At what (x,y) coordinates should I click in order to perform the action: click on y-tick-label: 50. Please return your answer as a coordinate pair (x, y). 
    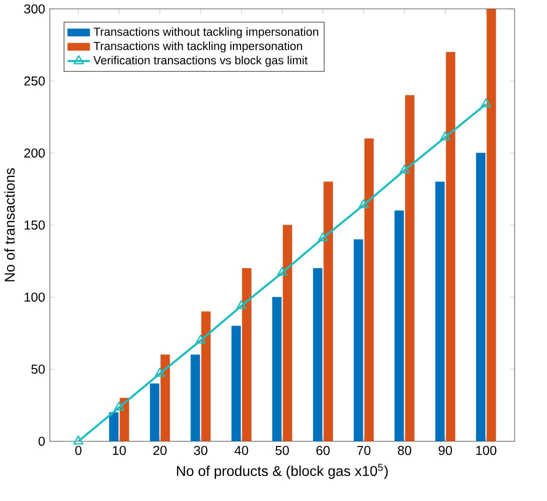
    Looking at the image, I should click on (38, 369).